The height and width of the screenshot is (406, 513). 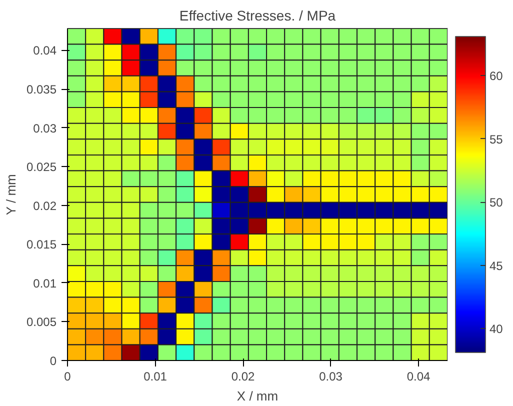 What do you see at coordinates (53, 361) in the screenshot?
I see `y-tick-label: 0` at bounding box center [53, 361].